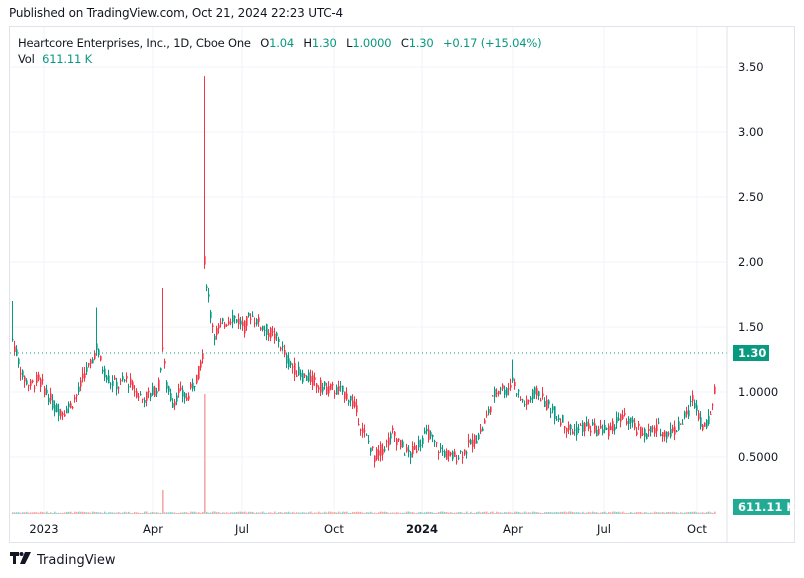 Image resolution: width=804 pixels, height=578 pixels. Describe the element at coordinates (368, 529) in the screenshot. I see `time-axis: 2023 Apr Jul Oct 2024 Apr Jul Oct` at that location.